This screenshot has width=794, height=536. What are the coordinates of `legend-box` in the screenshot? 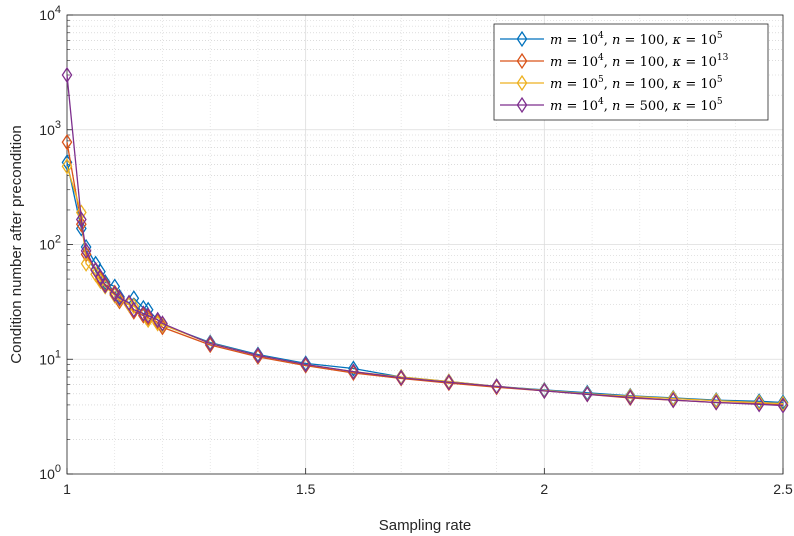 It's located at (631, 72).